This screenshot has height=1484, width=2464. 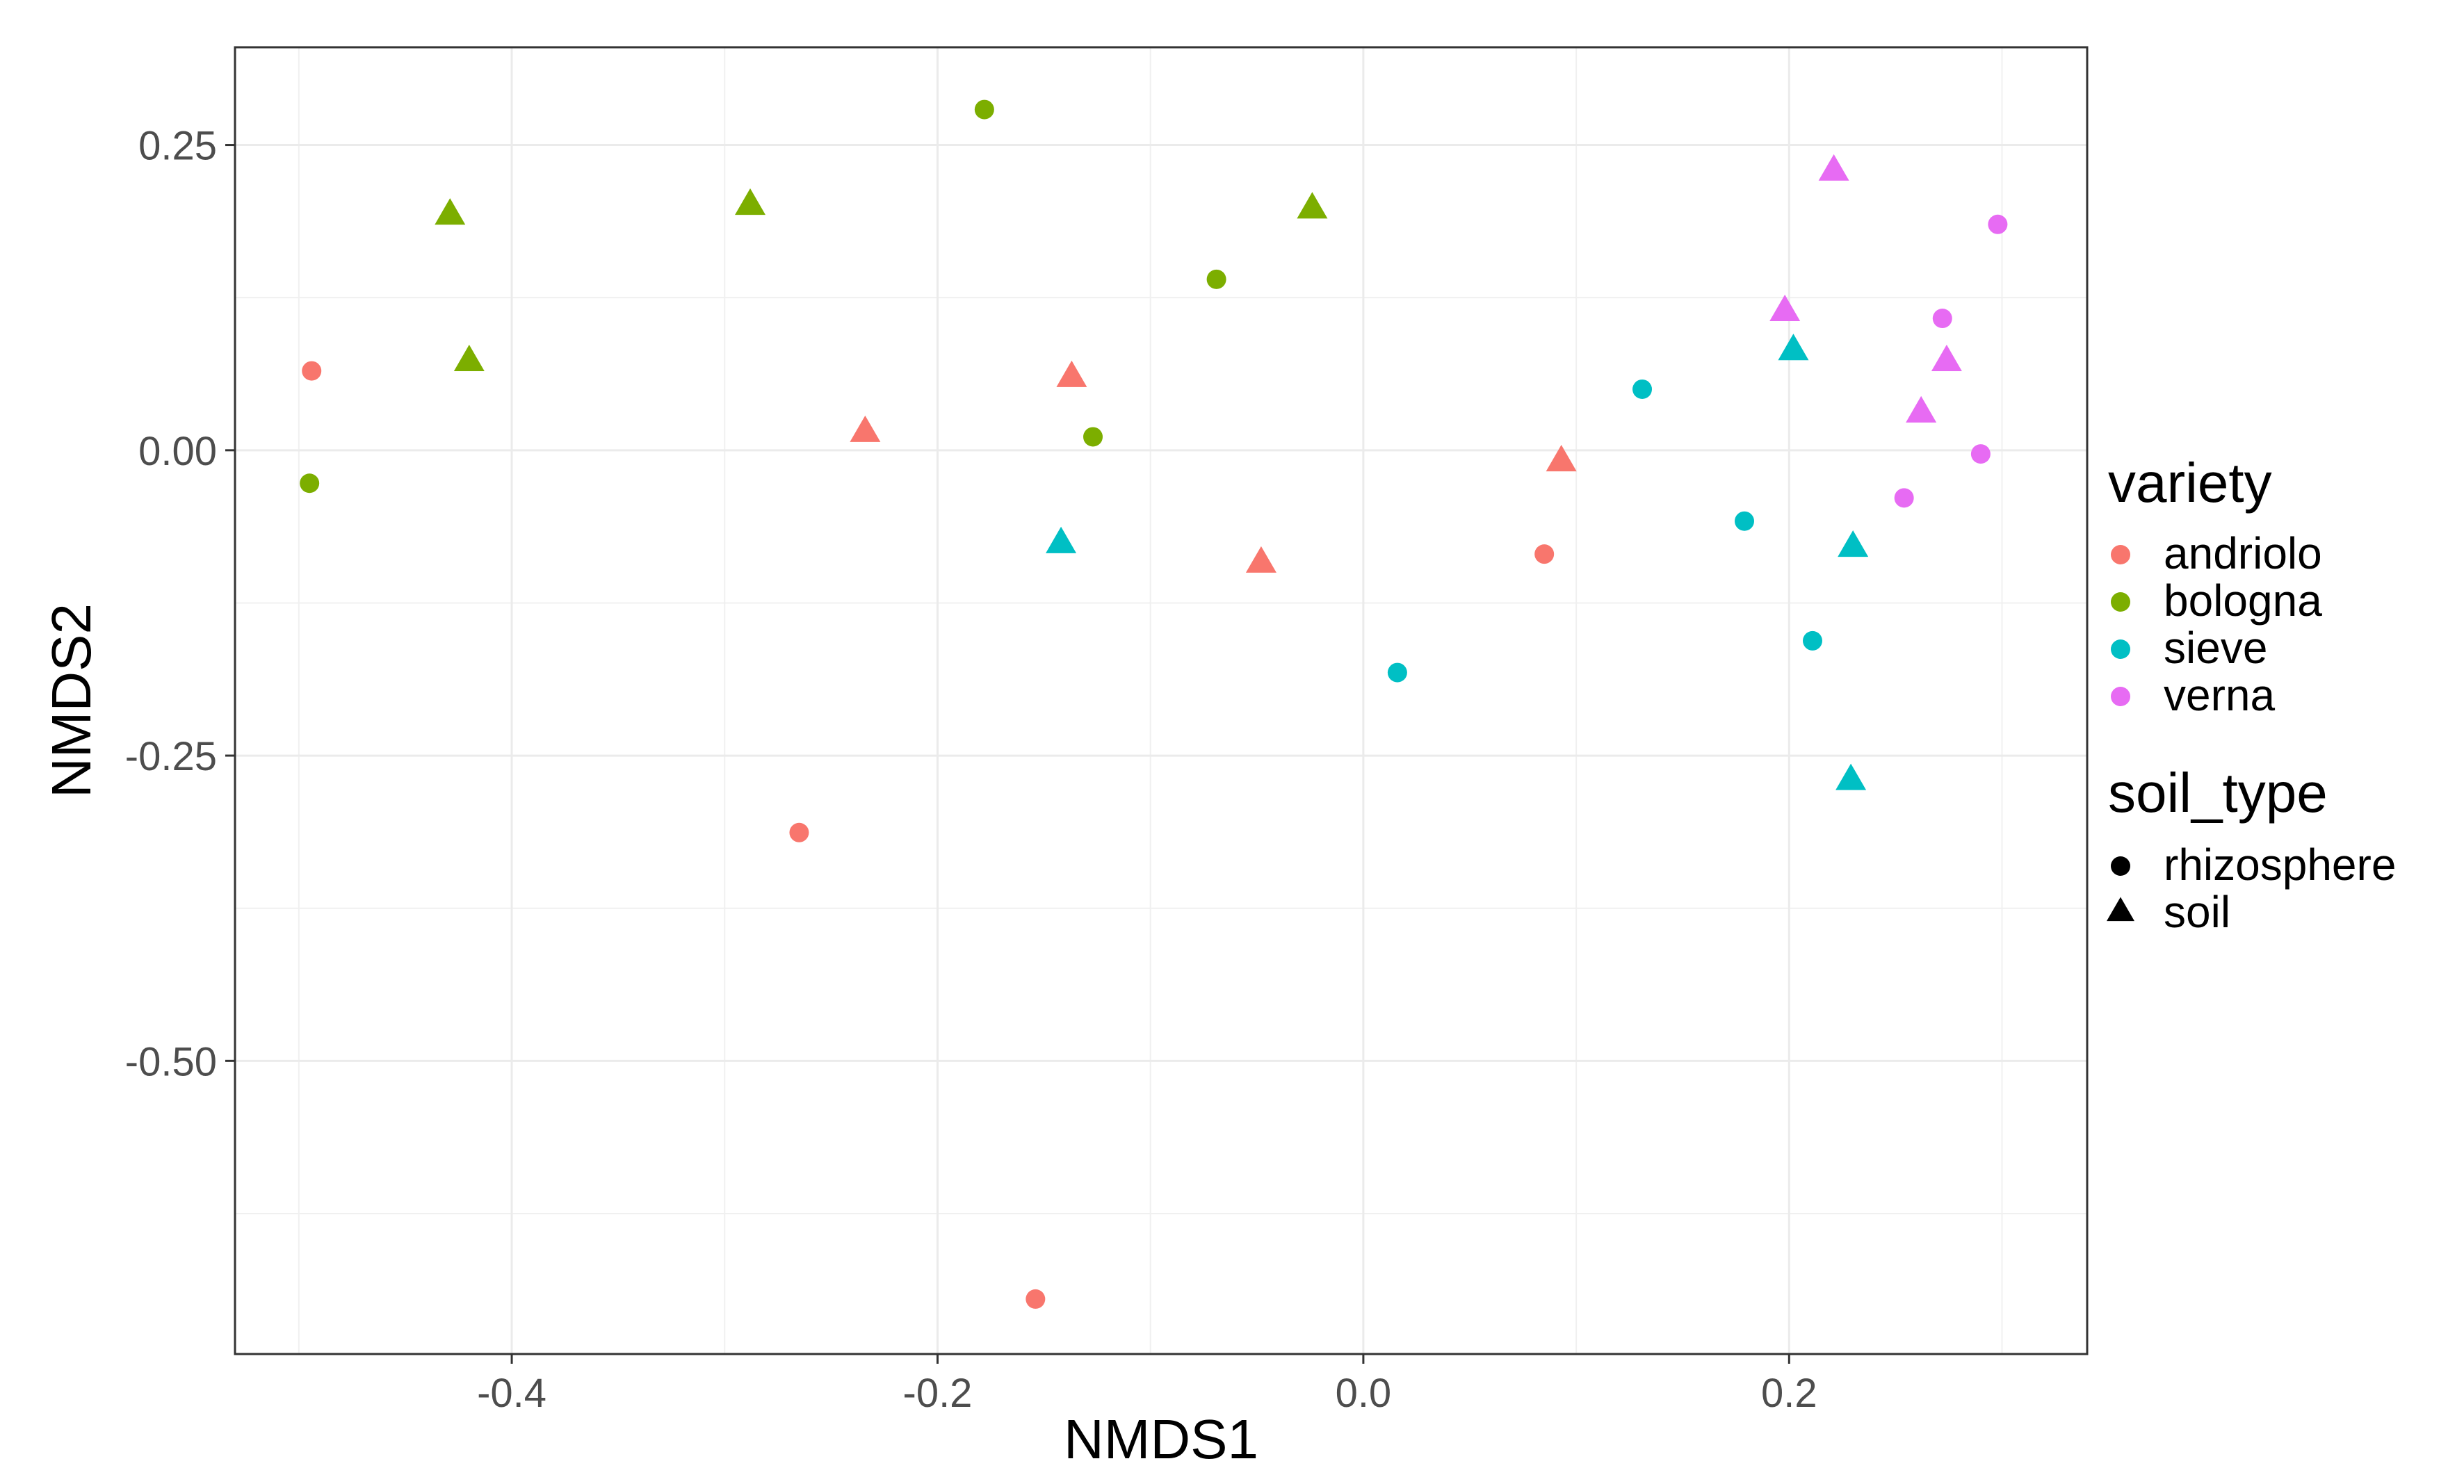 I want to click on y-tick-label: 0.00, so click(x=177, y=451).